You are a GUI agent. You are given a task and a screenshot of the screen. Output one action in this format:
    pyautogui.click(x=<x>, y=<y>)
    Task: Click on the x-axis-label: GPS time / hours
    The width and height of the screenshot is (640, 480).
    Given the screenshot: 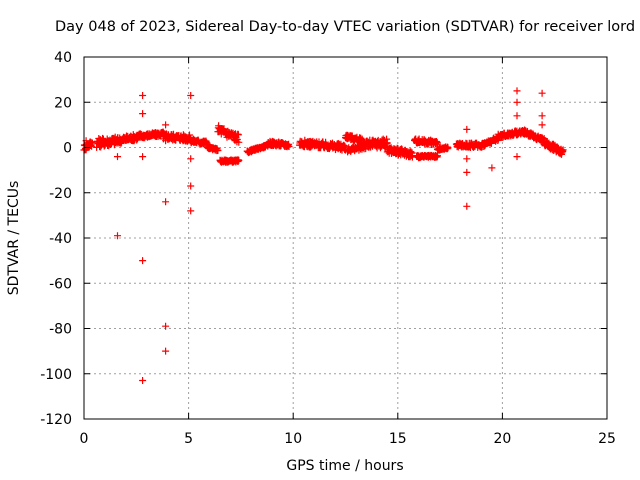 What is the action you would take?
    pyautogui.click(x=344, y=466)
    